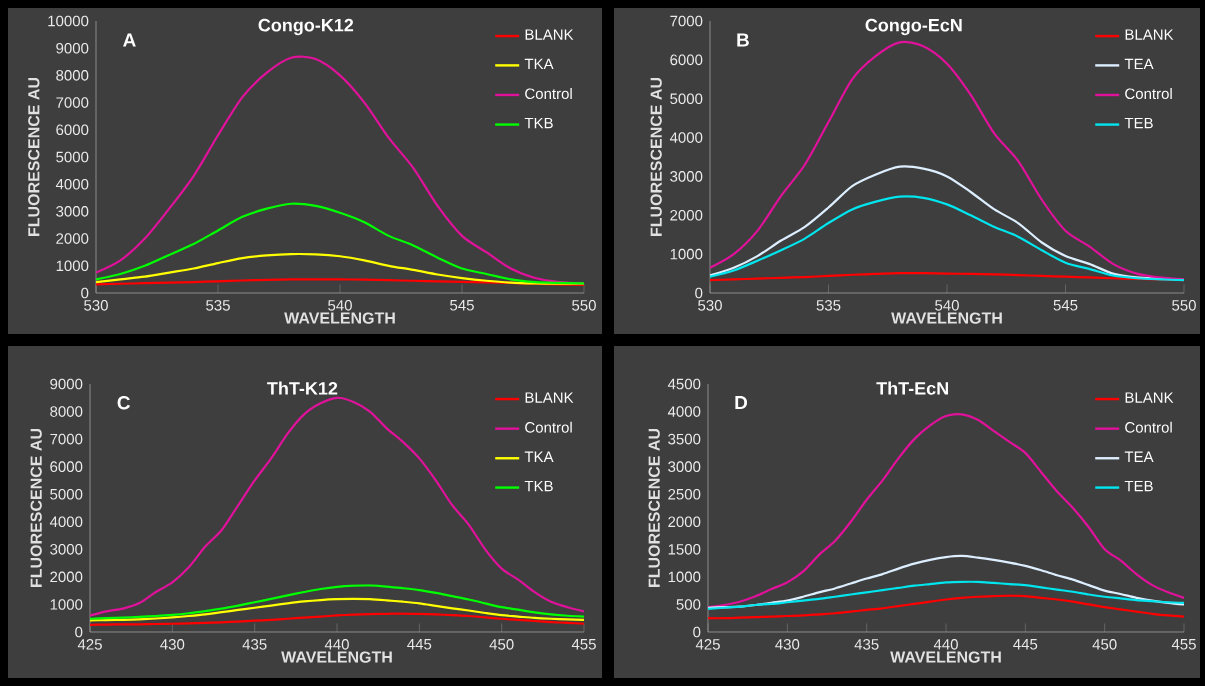 Image resolution: width=1205 pixels, height=686 pixels. Describe the element at coordinates (68, 21) in the screenshot. I see `y-tick-label: 10000` at that location.